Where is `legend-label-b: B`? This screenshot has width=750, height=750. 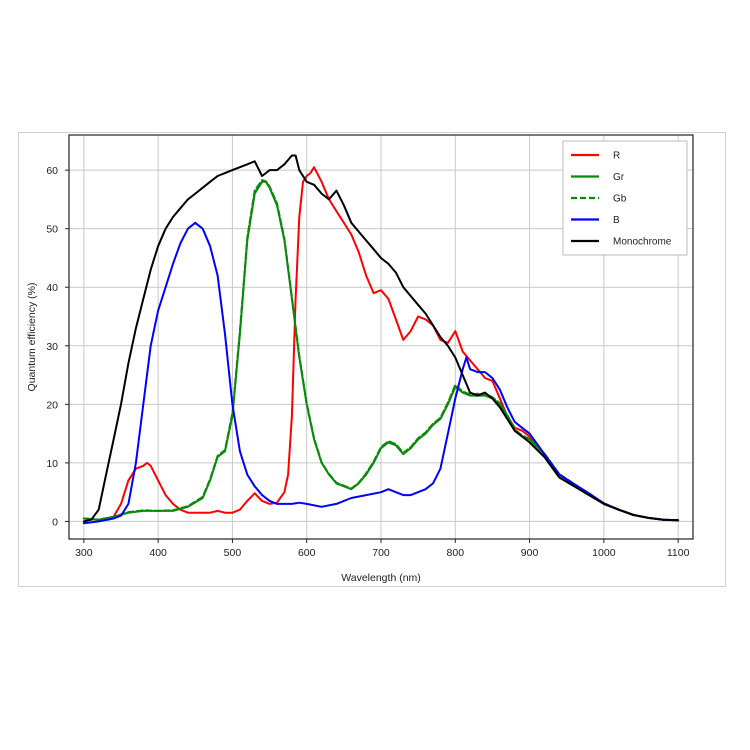 legend-label-b: B is located at coordinates (616, 220).